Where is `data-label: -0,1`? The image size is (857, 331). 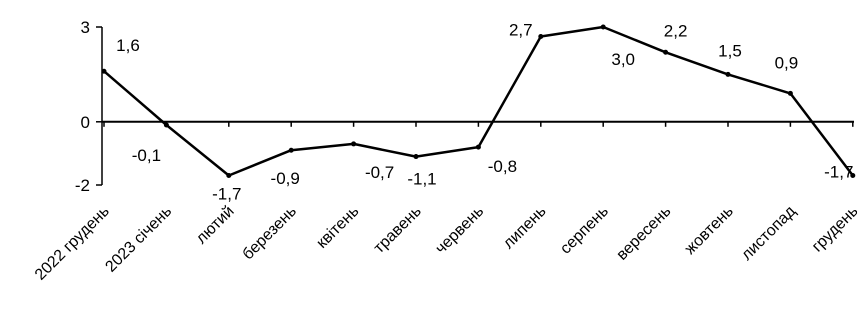 data-label: -0,1 is located at coordinates (146, 155).